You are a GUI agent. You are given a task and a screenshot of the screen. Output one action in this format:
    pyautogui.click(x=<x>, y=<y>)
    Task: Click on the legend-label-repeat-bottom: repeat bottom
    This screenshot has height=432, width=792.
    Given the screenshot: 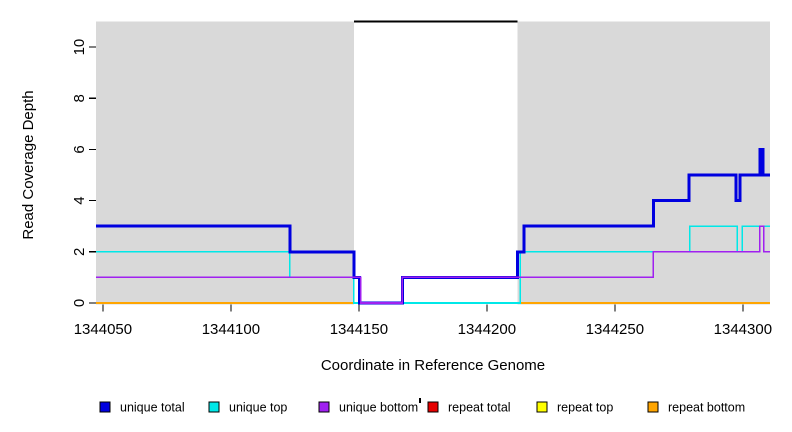 What is the action you would take?
    pyautogui.click(x=706, y=408)
    